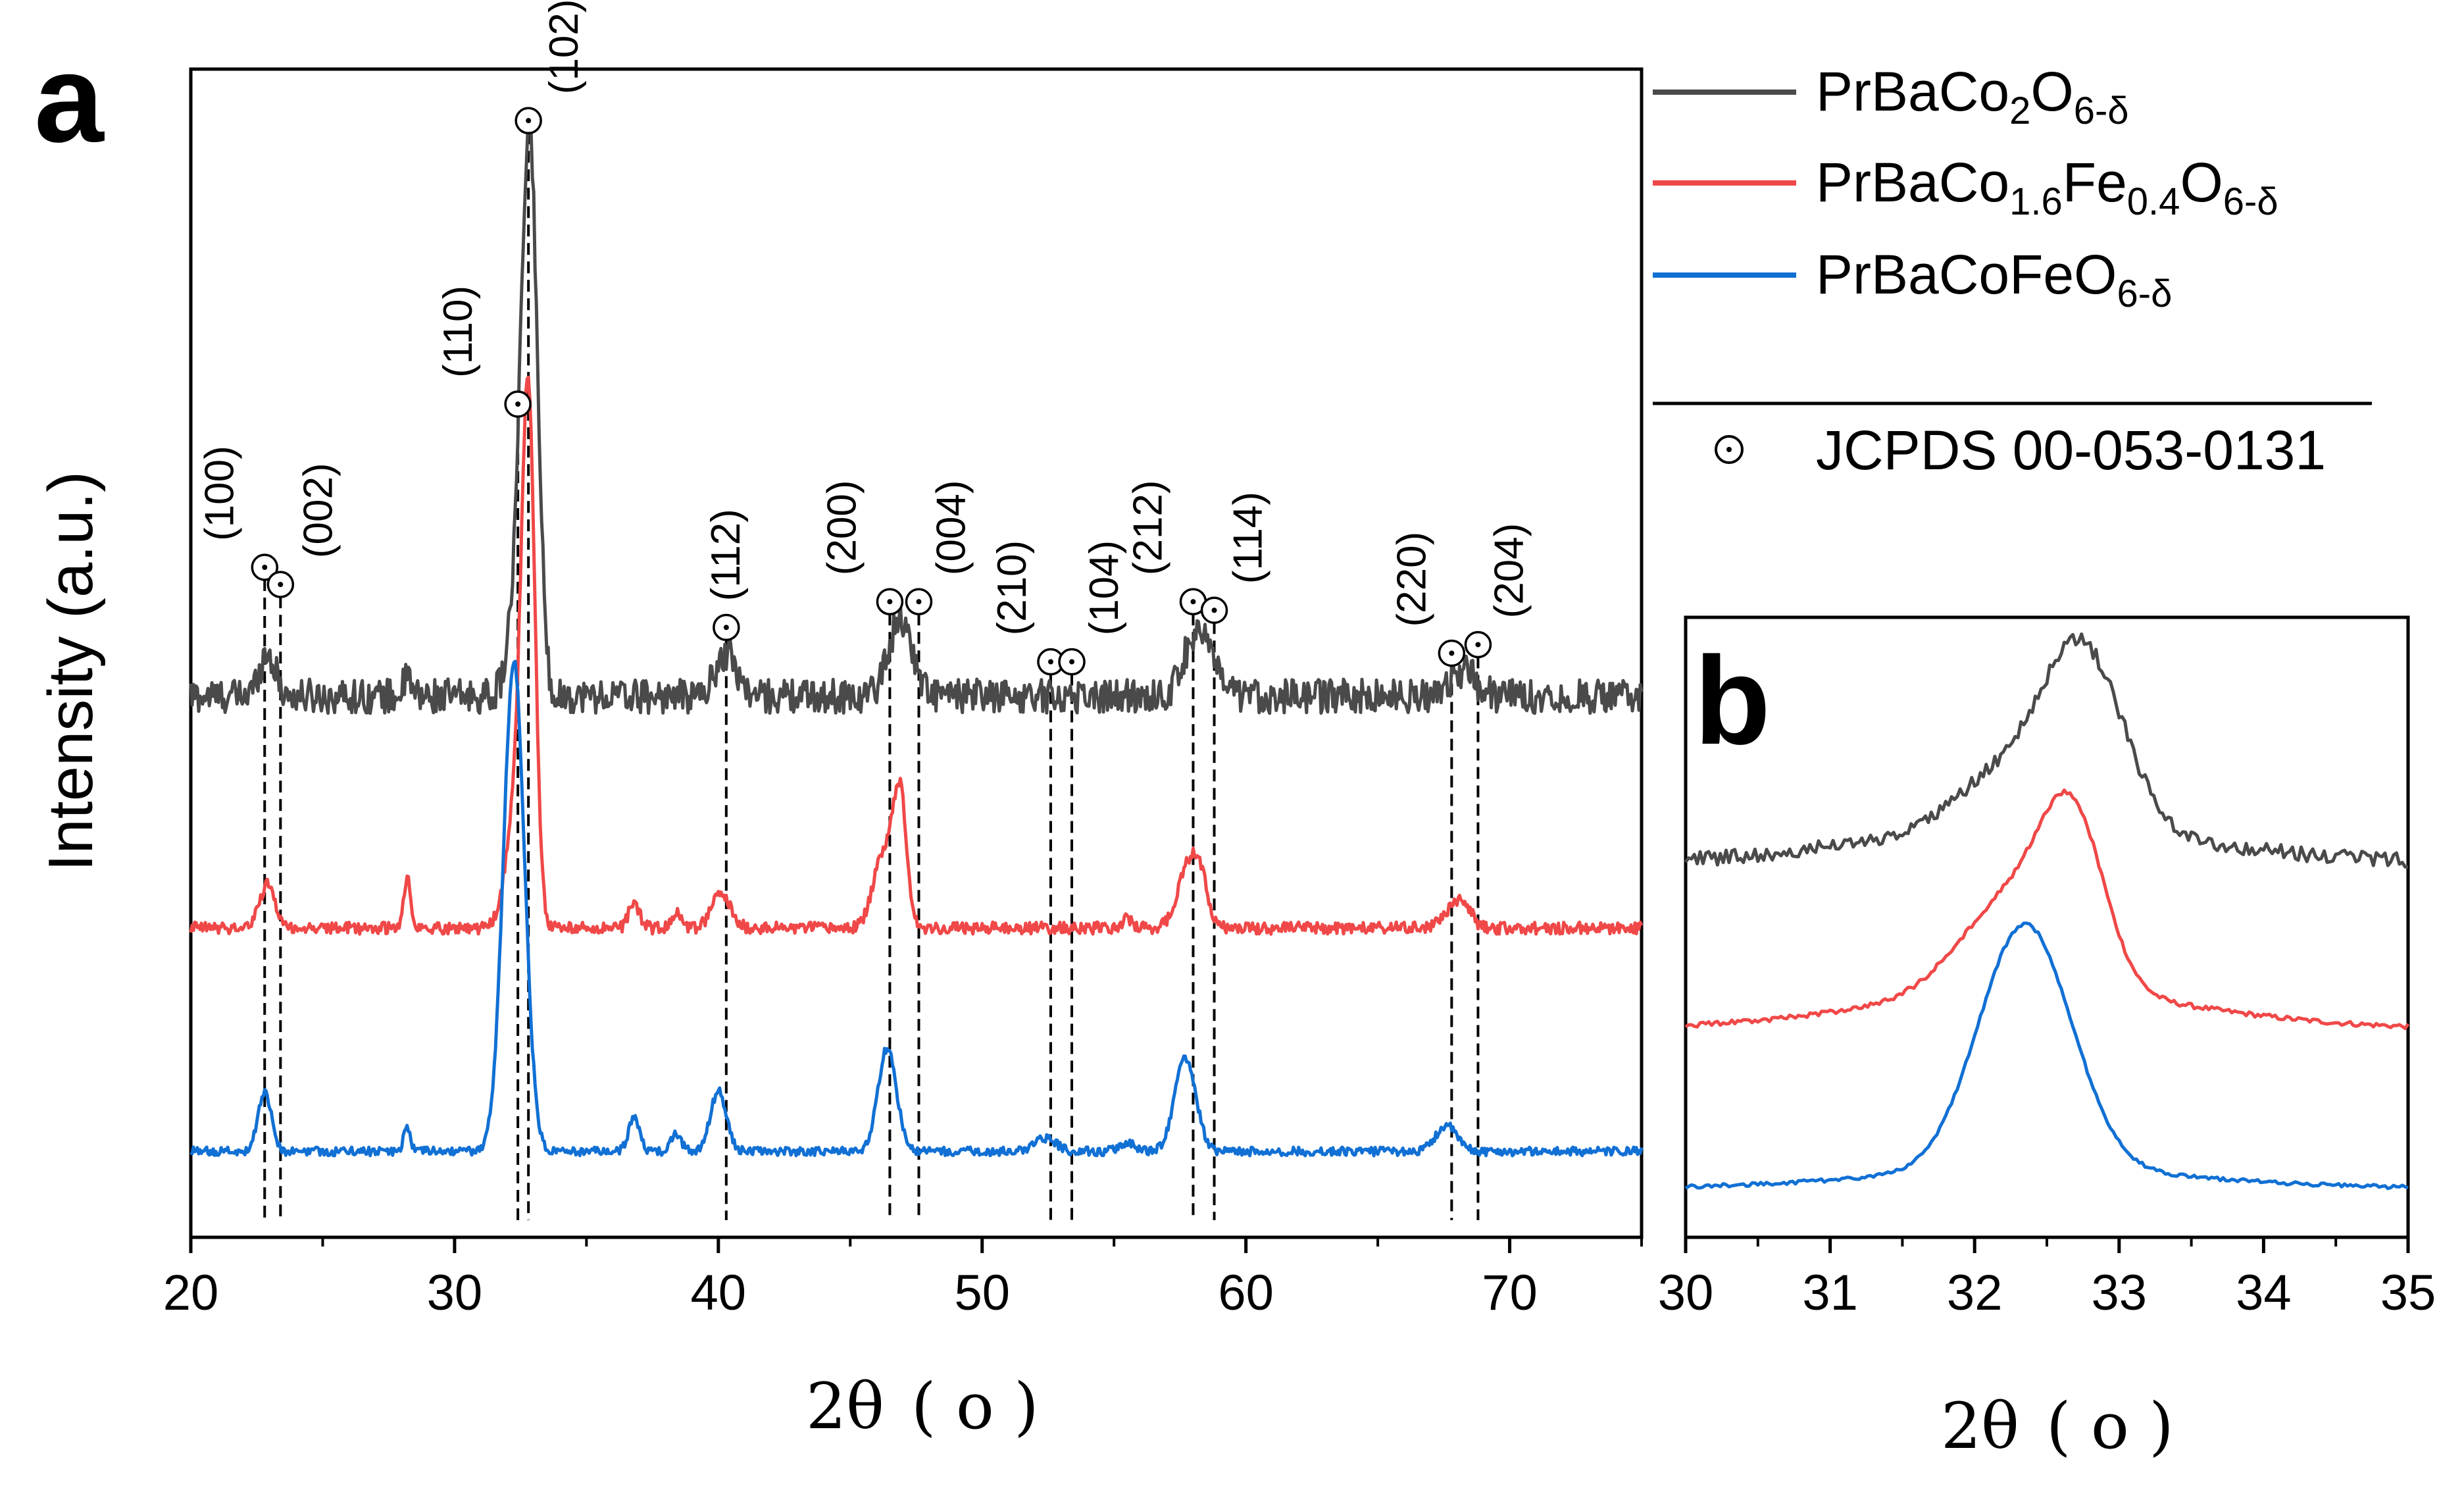 The image size is (2464, 1492). I want to click on inset-series-line-prbaco16fe04o6, so click(2047, 909).